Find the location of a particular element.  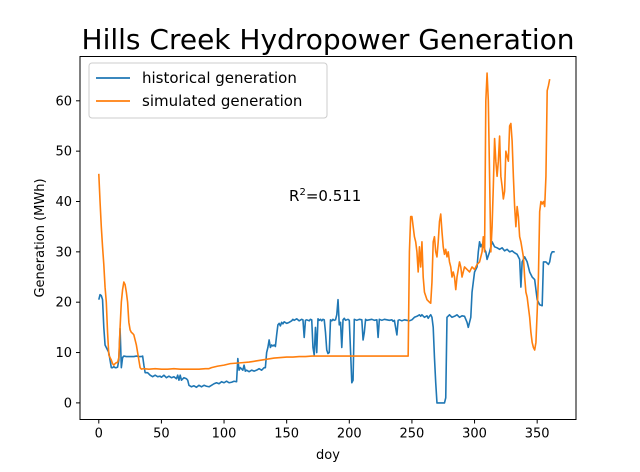

x-tick-label: 100 is located at coordinates (224, 434).